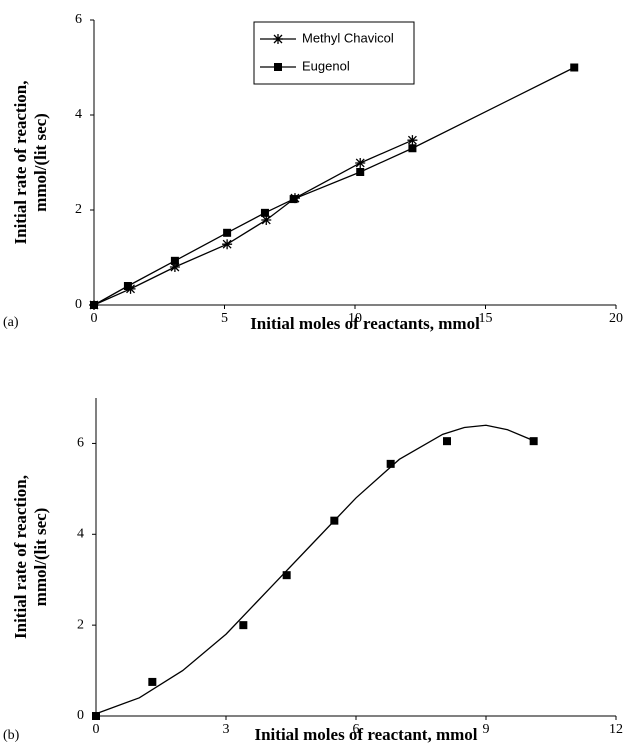 The width and height of the screenshot is (631, 746). Describe the element at coordinates (355, 318) in the screenshot. I see `x-tick-label: 10` at that location.